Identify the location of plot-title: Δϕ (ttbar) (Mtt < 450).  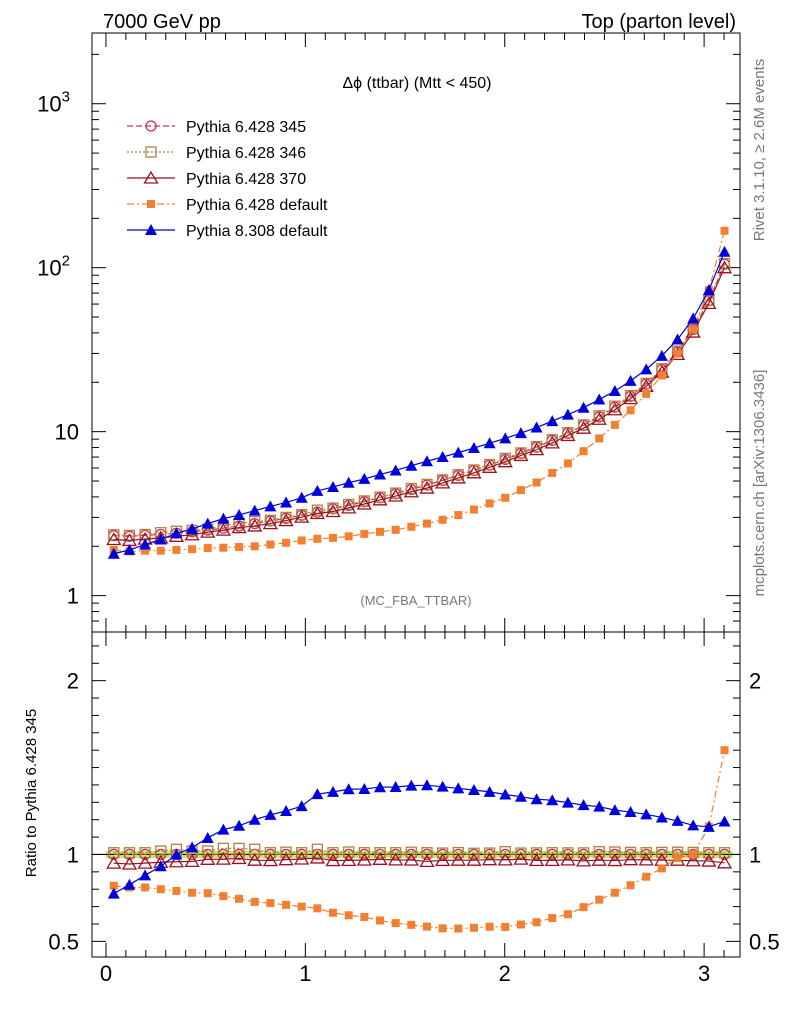
(416, 83).